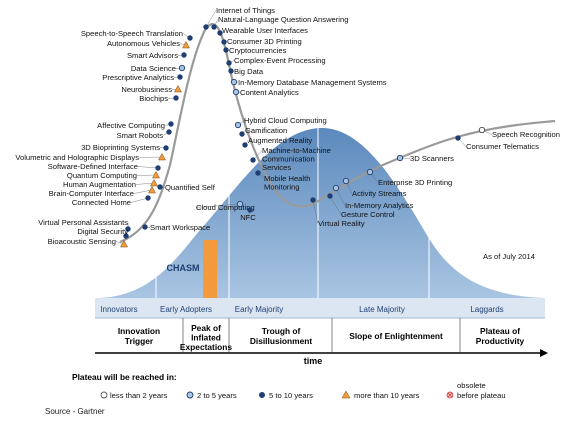 Image resolution: width=583 pixels, height=425 pixels. Describe the element at coordinates (387, 395) in the screenshot. I see `legend-gt10: more than 10 years` at that location.